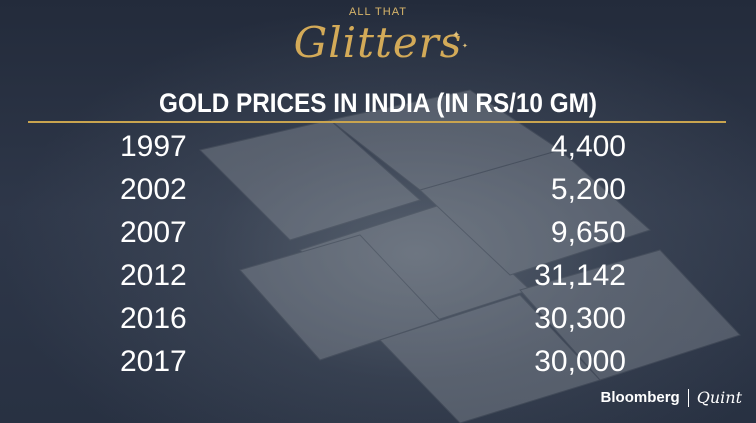 The image size is (756, 423). I want to click on brand-logo: Glitters, so click(378, 42).